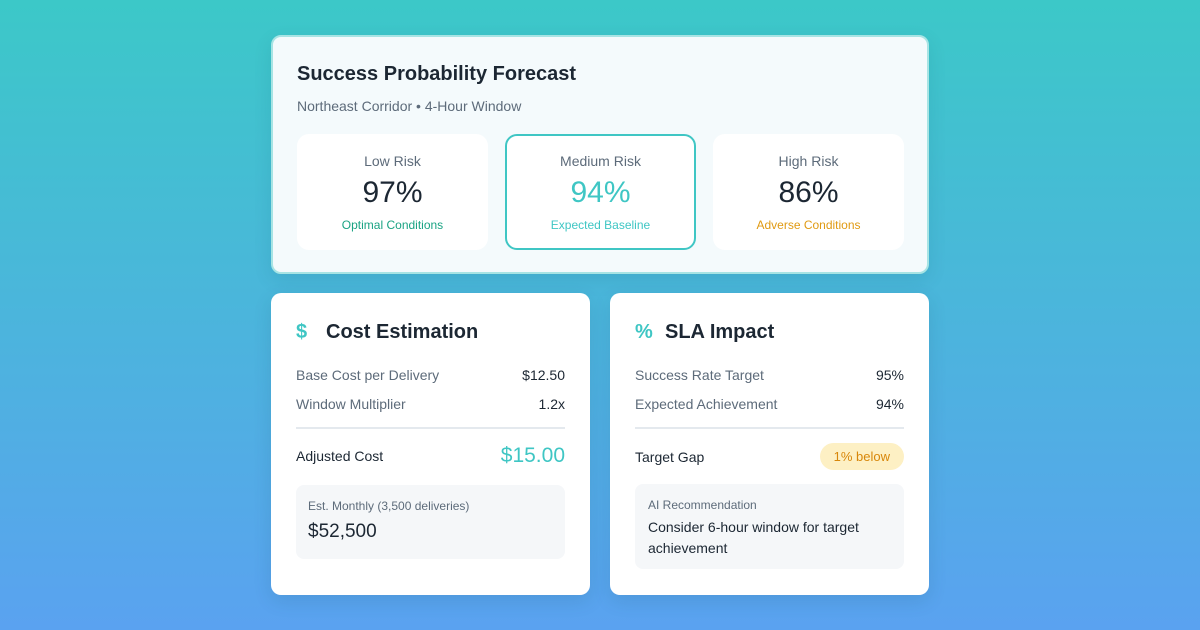  Describe the element at coordinates (600, 225) in the screenshot. I see `scenario-desc: Expected Baseline` at that location.